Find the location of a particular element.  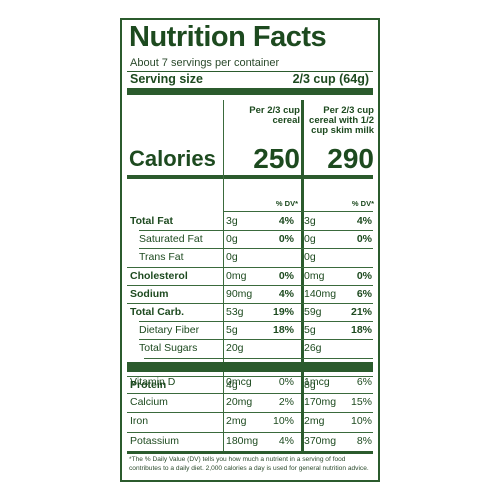

nutrient-name: Saturated Fat is located at coordinates (171, 239).